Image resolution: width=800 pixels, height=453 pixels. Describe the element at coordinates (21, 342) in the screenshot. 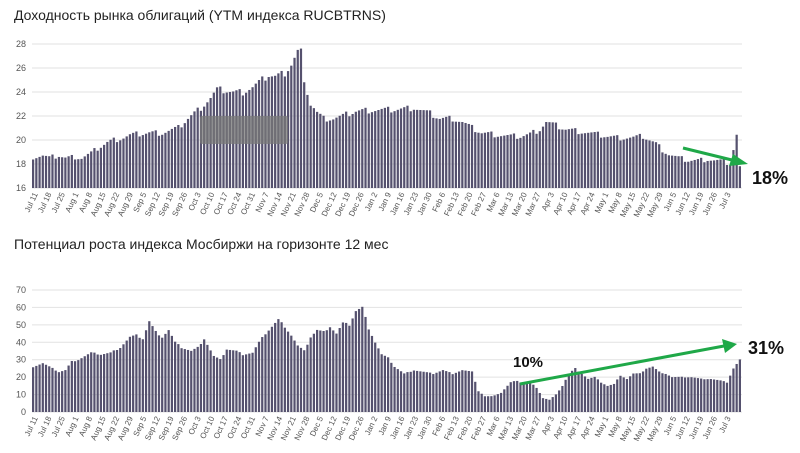

I see `y-tick-label: 40` at that location.